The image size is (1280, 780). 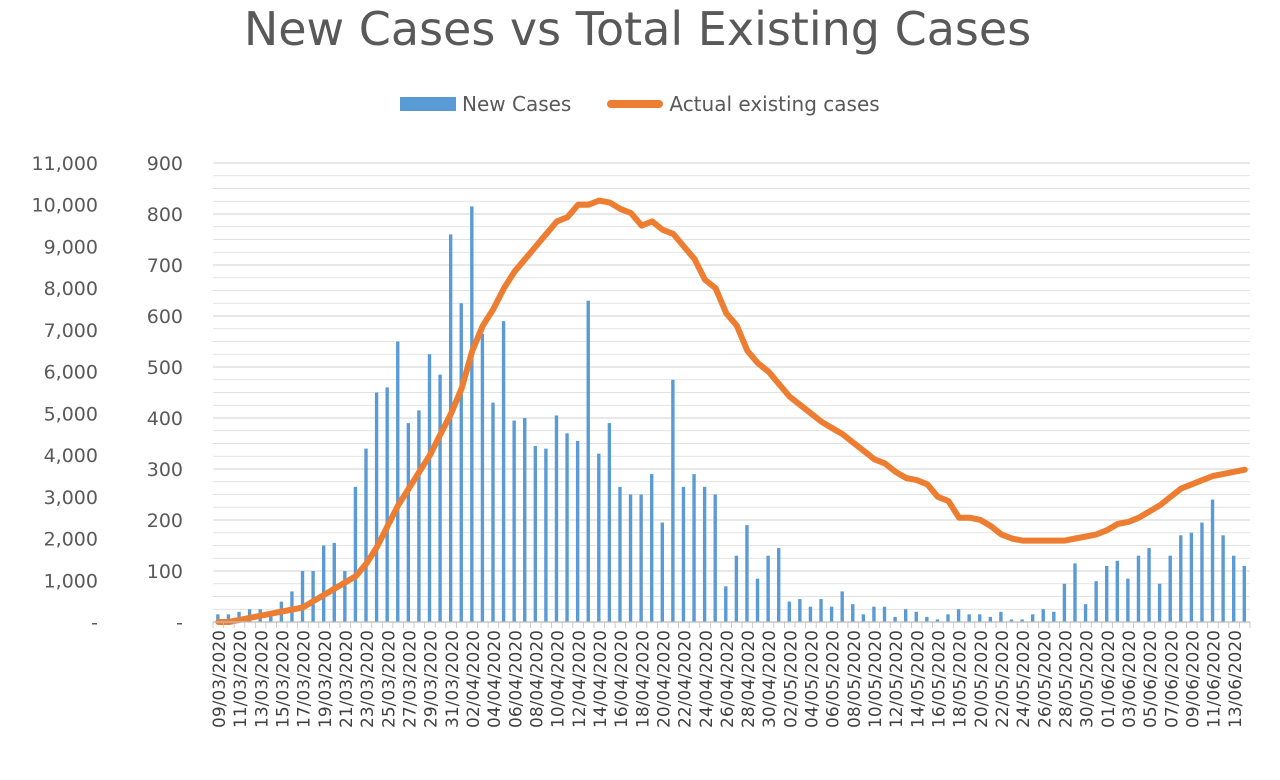 I want to click on x-tick-label: 28/05/2020, so click(x=1067, y=679).